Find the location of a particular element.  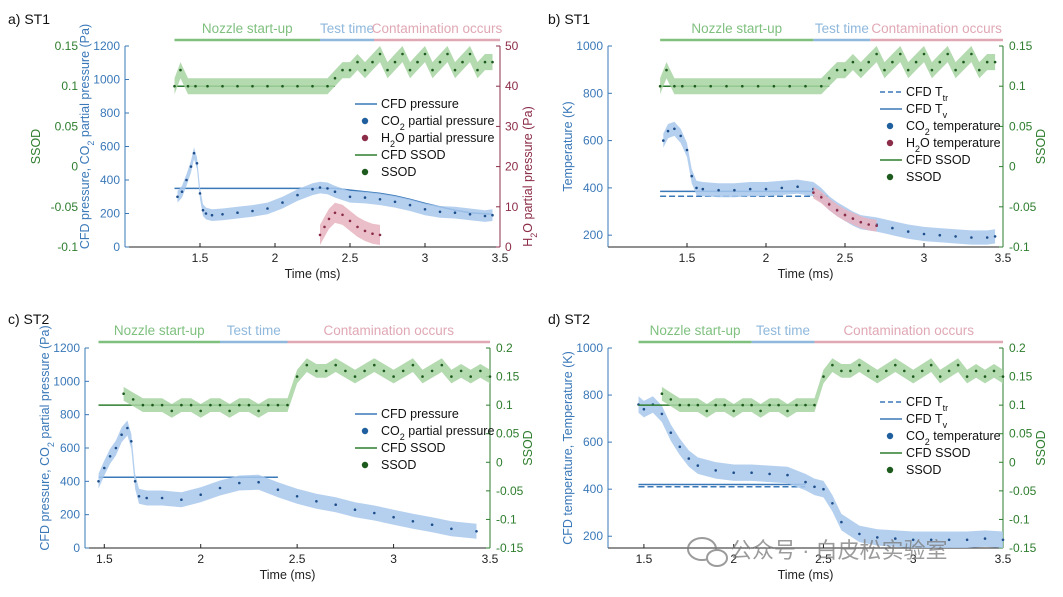

ssod-tick-label: 0.15 is located at coordinates (67, 46).